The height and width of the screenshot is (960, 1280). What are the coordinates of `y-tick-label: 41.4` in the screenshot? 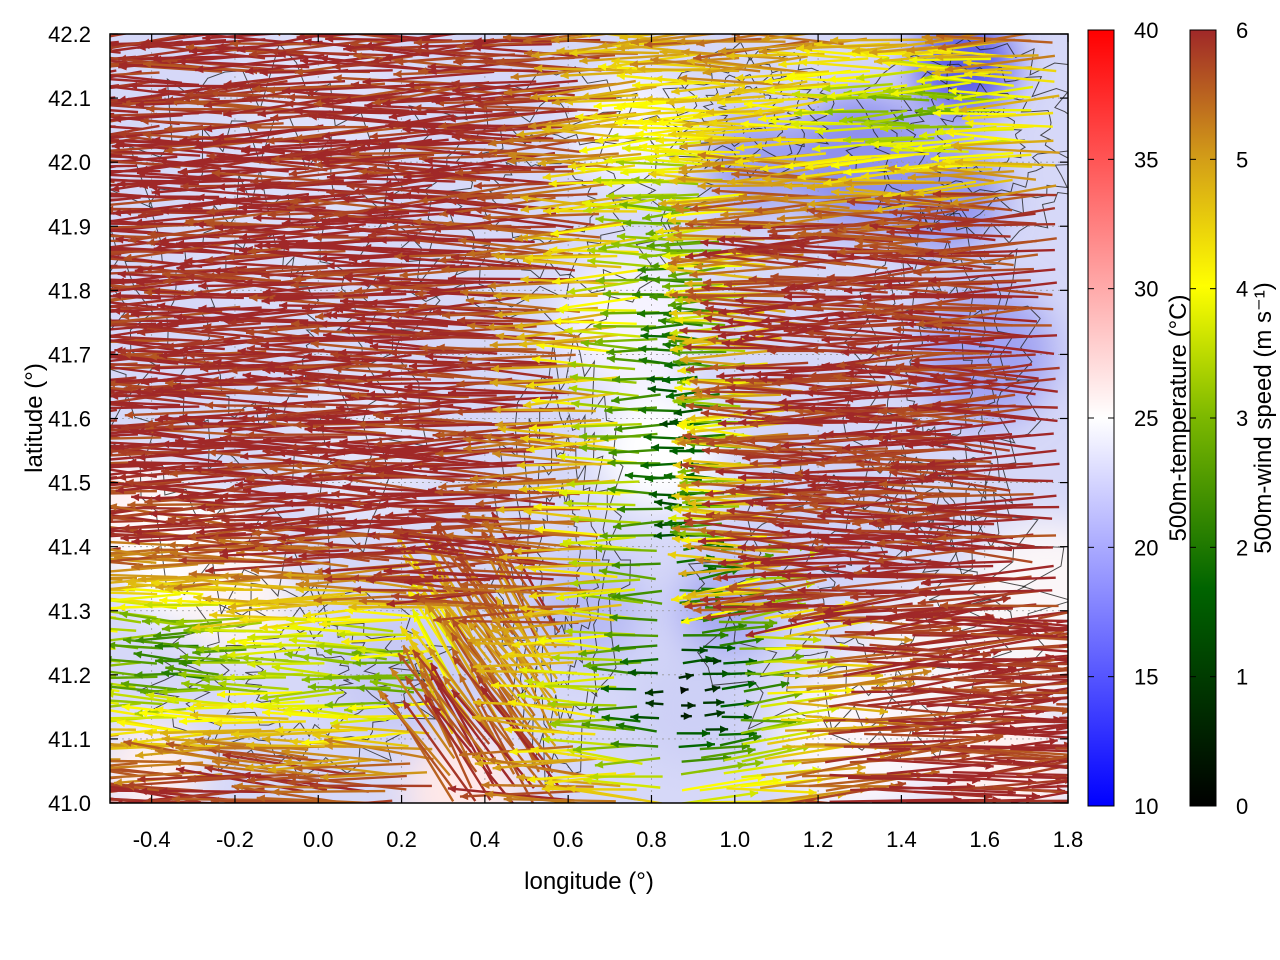 It's located at (69, 547).